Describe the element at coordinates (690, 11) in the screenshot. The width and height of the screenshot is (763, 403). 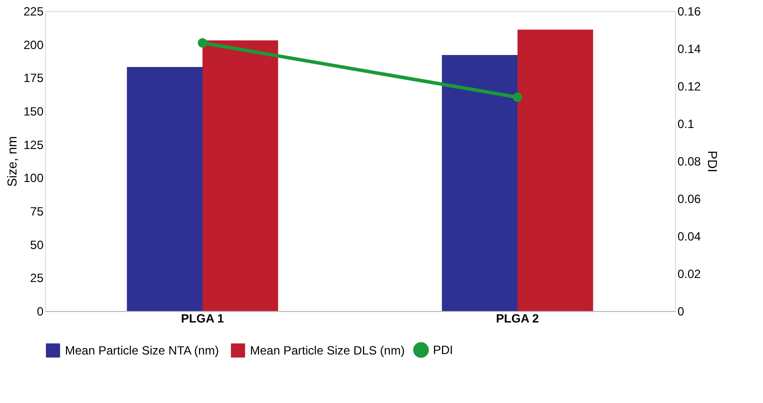
I see `y2-tick-label: 0.16` at that location.